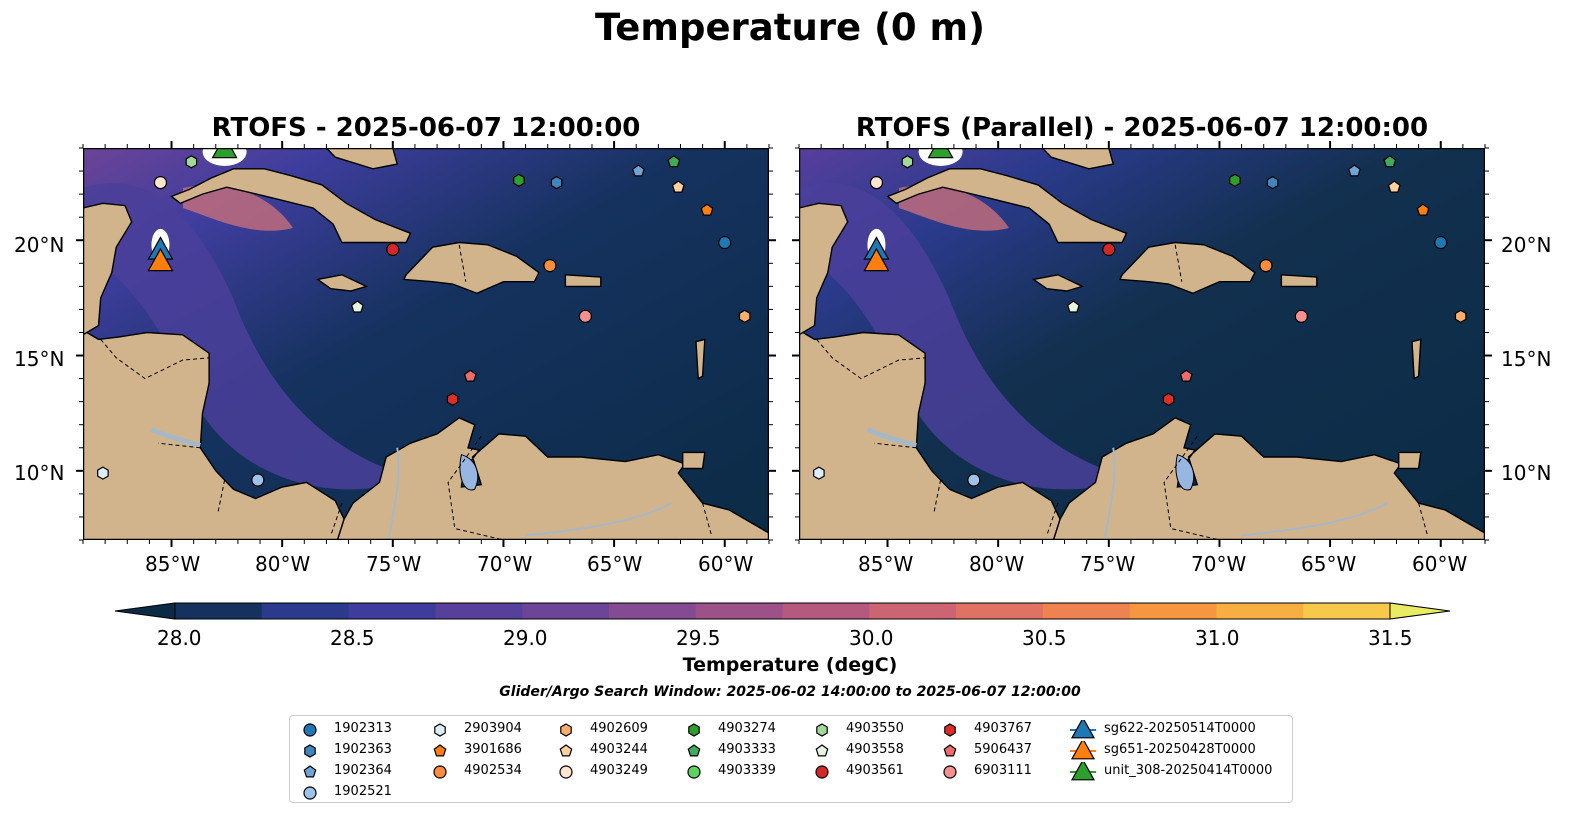 This screenshot has height=827, width=1580. What do you see at coordinates (363, 770) in the screenshot?
I see `legend-label: 1902364` at bounding box center [363, 770].